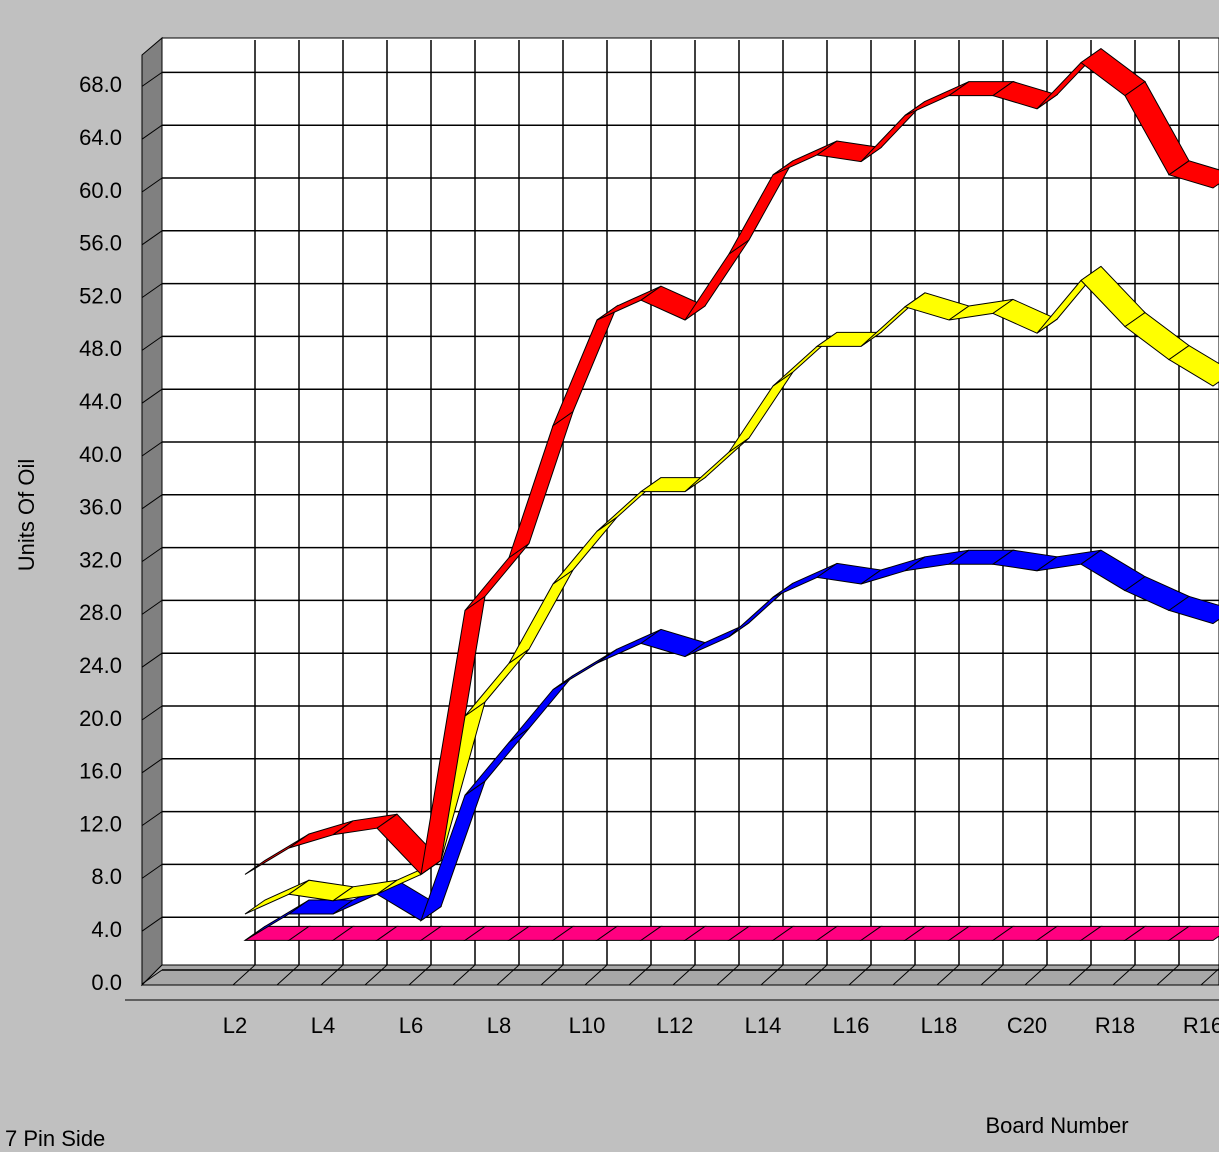  I want to click on y-tick-label: 56.0, so click(100, 243).